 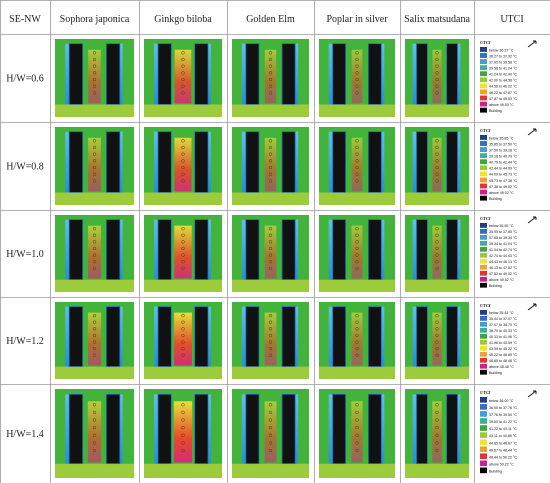 What do you see at coordinates (25, 167) in the screenshot?
I see `row-label: H/W=0.8` at bounding box center [25, 167].